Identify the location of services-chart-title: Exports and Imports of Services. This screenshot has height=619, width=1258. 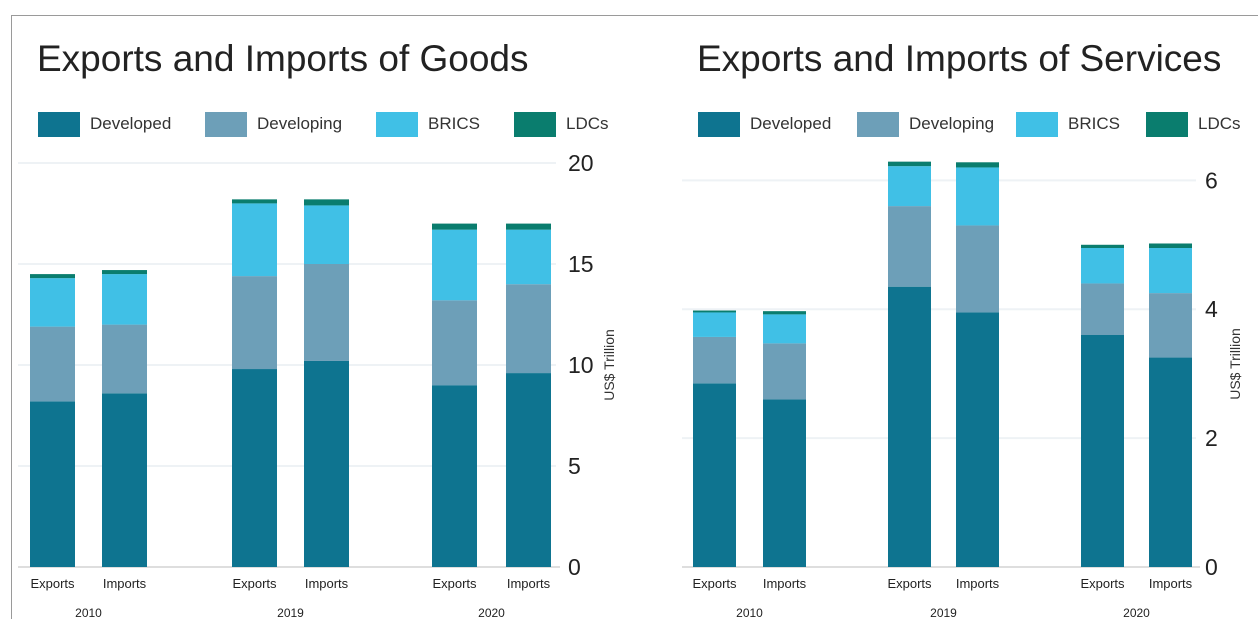
(959, 58).